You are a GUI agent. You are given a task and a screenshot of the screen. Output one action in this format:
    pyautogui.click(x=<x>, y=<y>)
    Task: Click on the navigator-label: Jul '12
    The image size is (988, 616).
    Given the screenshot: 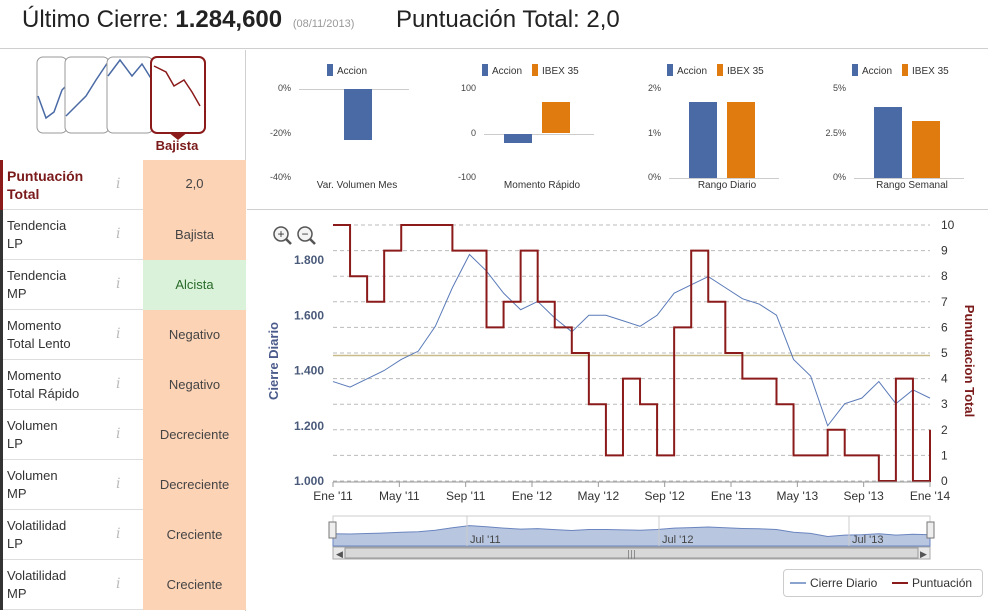 What is the action you would take?
    pyautogui.click(x=677, y=540)
    